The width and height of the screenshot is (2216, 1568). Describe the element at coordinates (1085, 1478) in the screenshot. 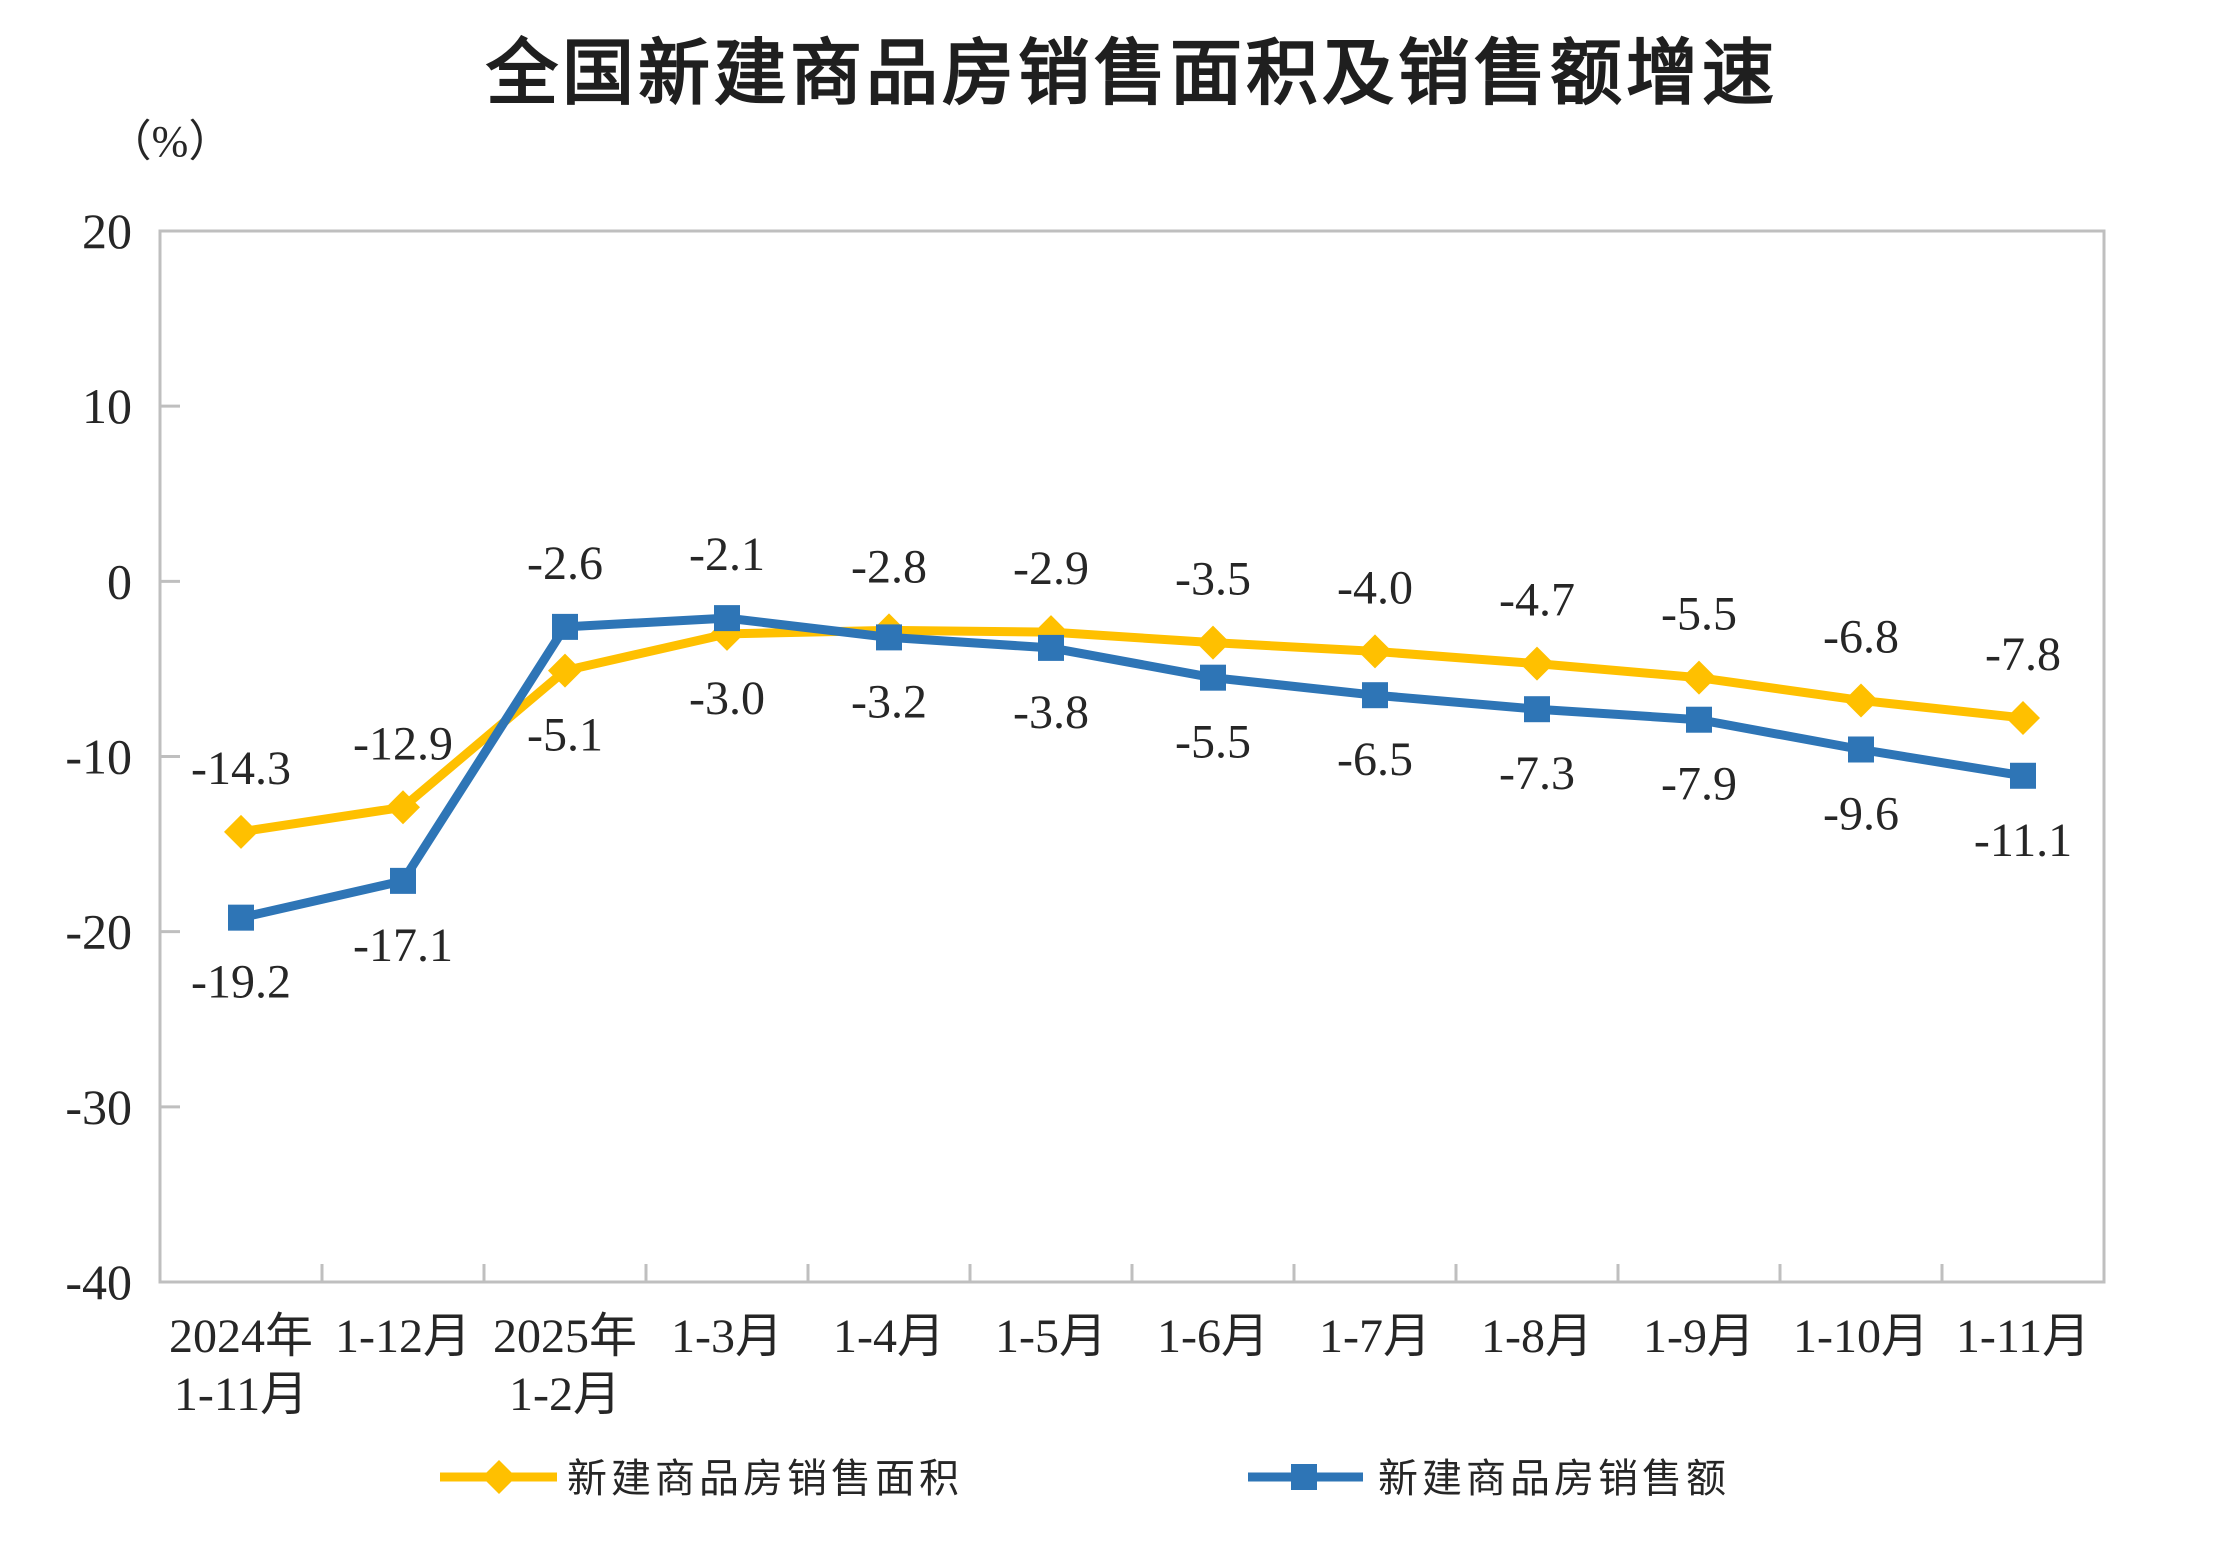

I see `legend: 新建商品房销售面积 新建商品房销售额` at that location.